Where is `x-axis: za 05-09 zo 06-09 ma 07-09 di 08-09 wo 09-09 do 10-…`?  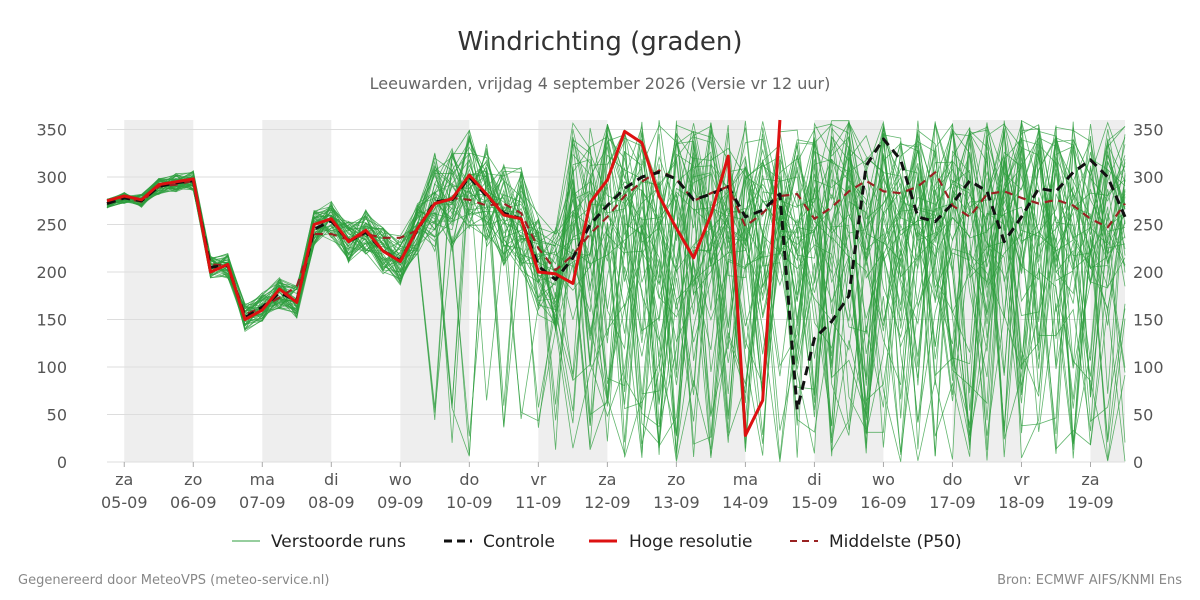 x-axis: za 05-09 zo 06-09 ma 07-09 di 08-09 wo 09-09 do 10-… is located at coordinates (607, 487).